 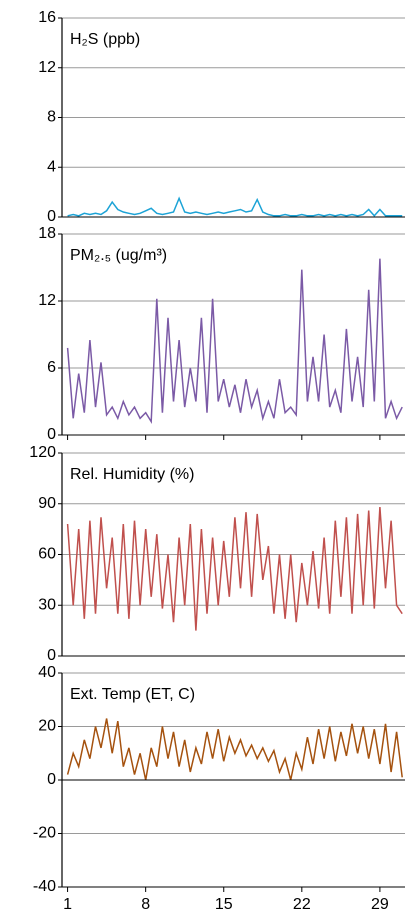 What do you see at coordinates (118, 255) in the screenshot?
I see `panel-title: PM₂.₅ (ug/m³)` at bounding box center [118, 255].